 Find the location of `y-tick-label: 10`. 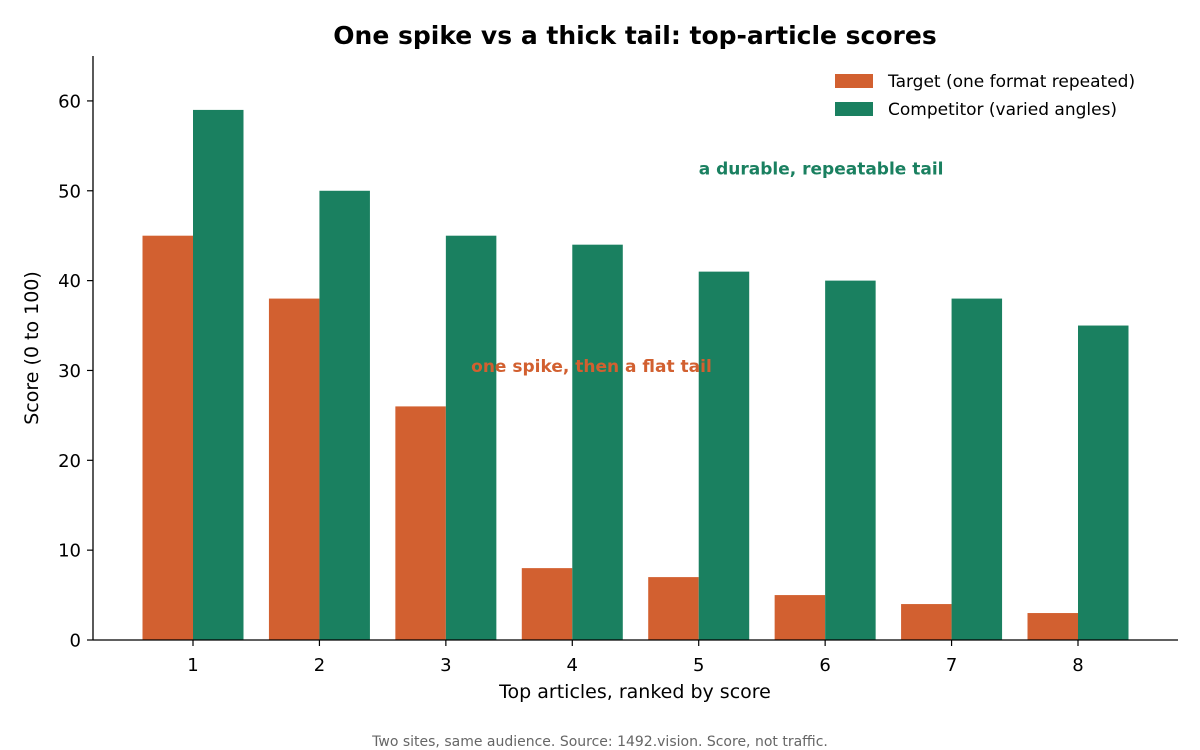

y-tick-label: 10 is located at coordinates (69, 551).